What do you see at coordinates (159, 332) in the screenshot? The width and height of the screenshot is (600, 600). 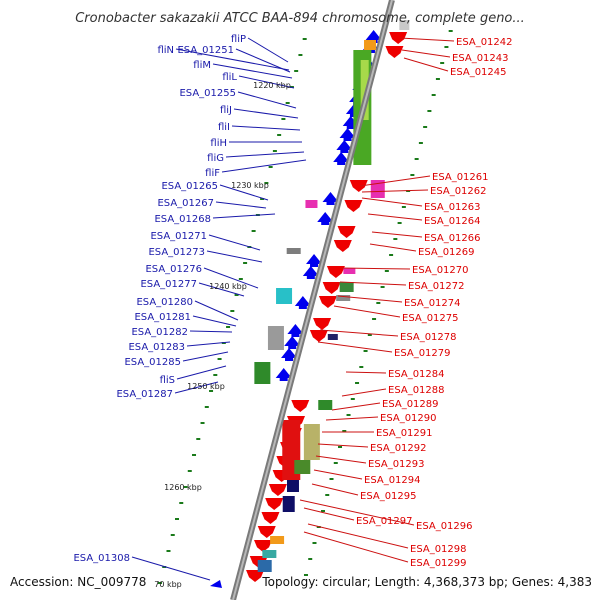 I see `gene-label: ESA_01282` at bounding box center [159, 332].